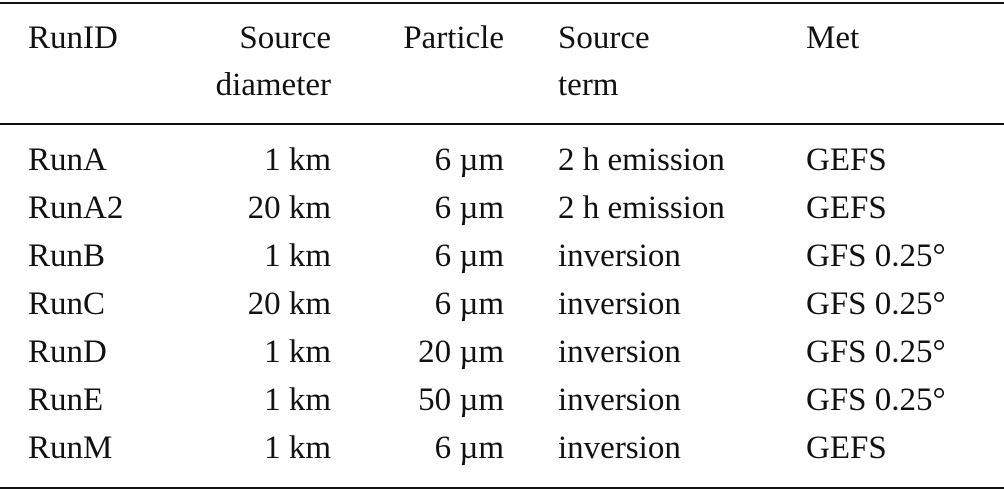  I want to click on table-cell: RunE, so click(66, 400).